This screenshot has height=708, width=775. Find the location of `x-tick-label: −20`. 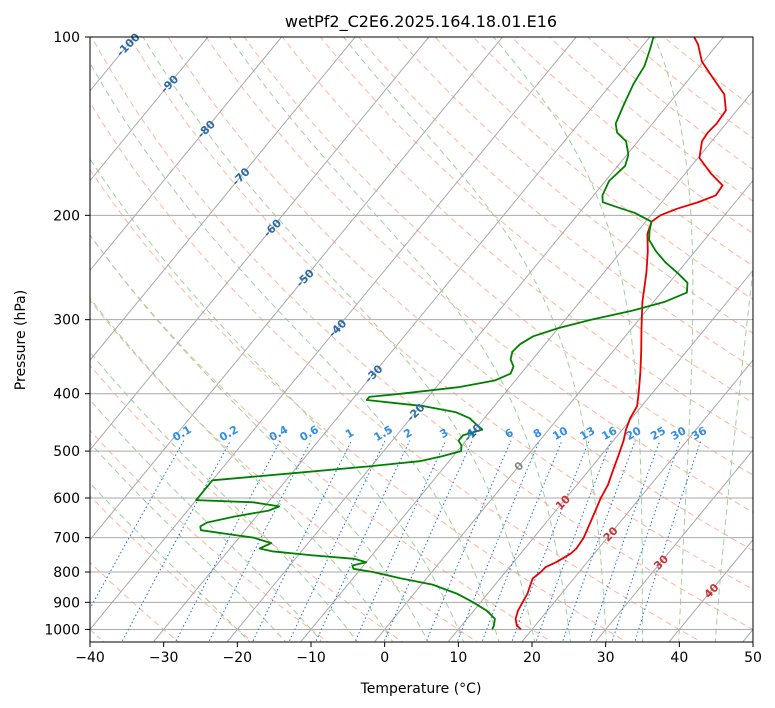

x-tick-label: −20 is located at coordinates (238, 658).